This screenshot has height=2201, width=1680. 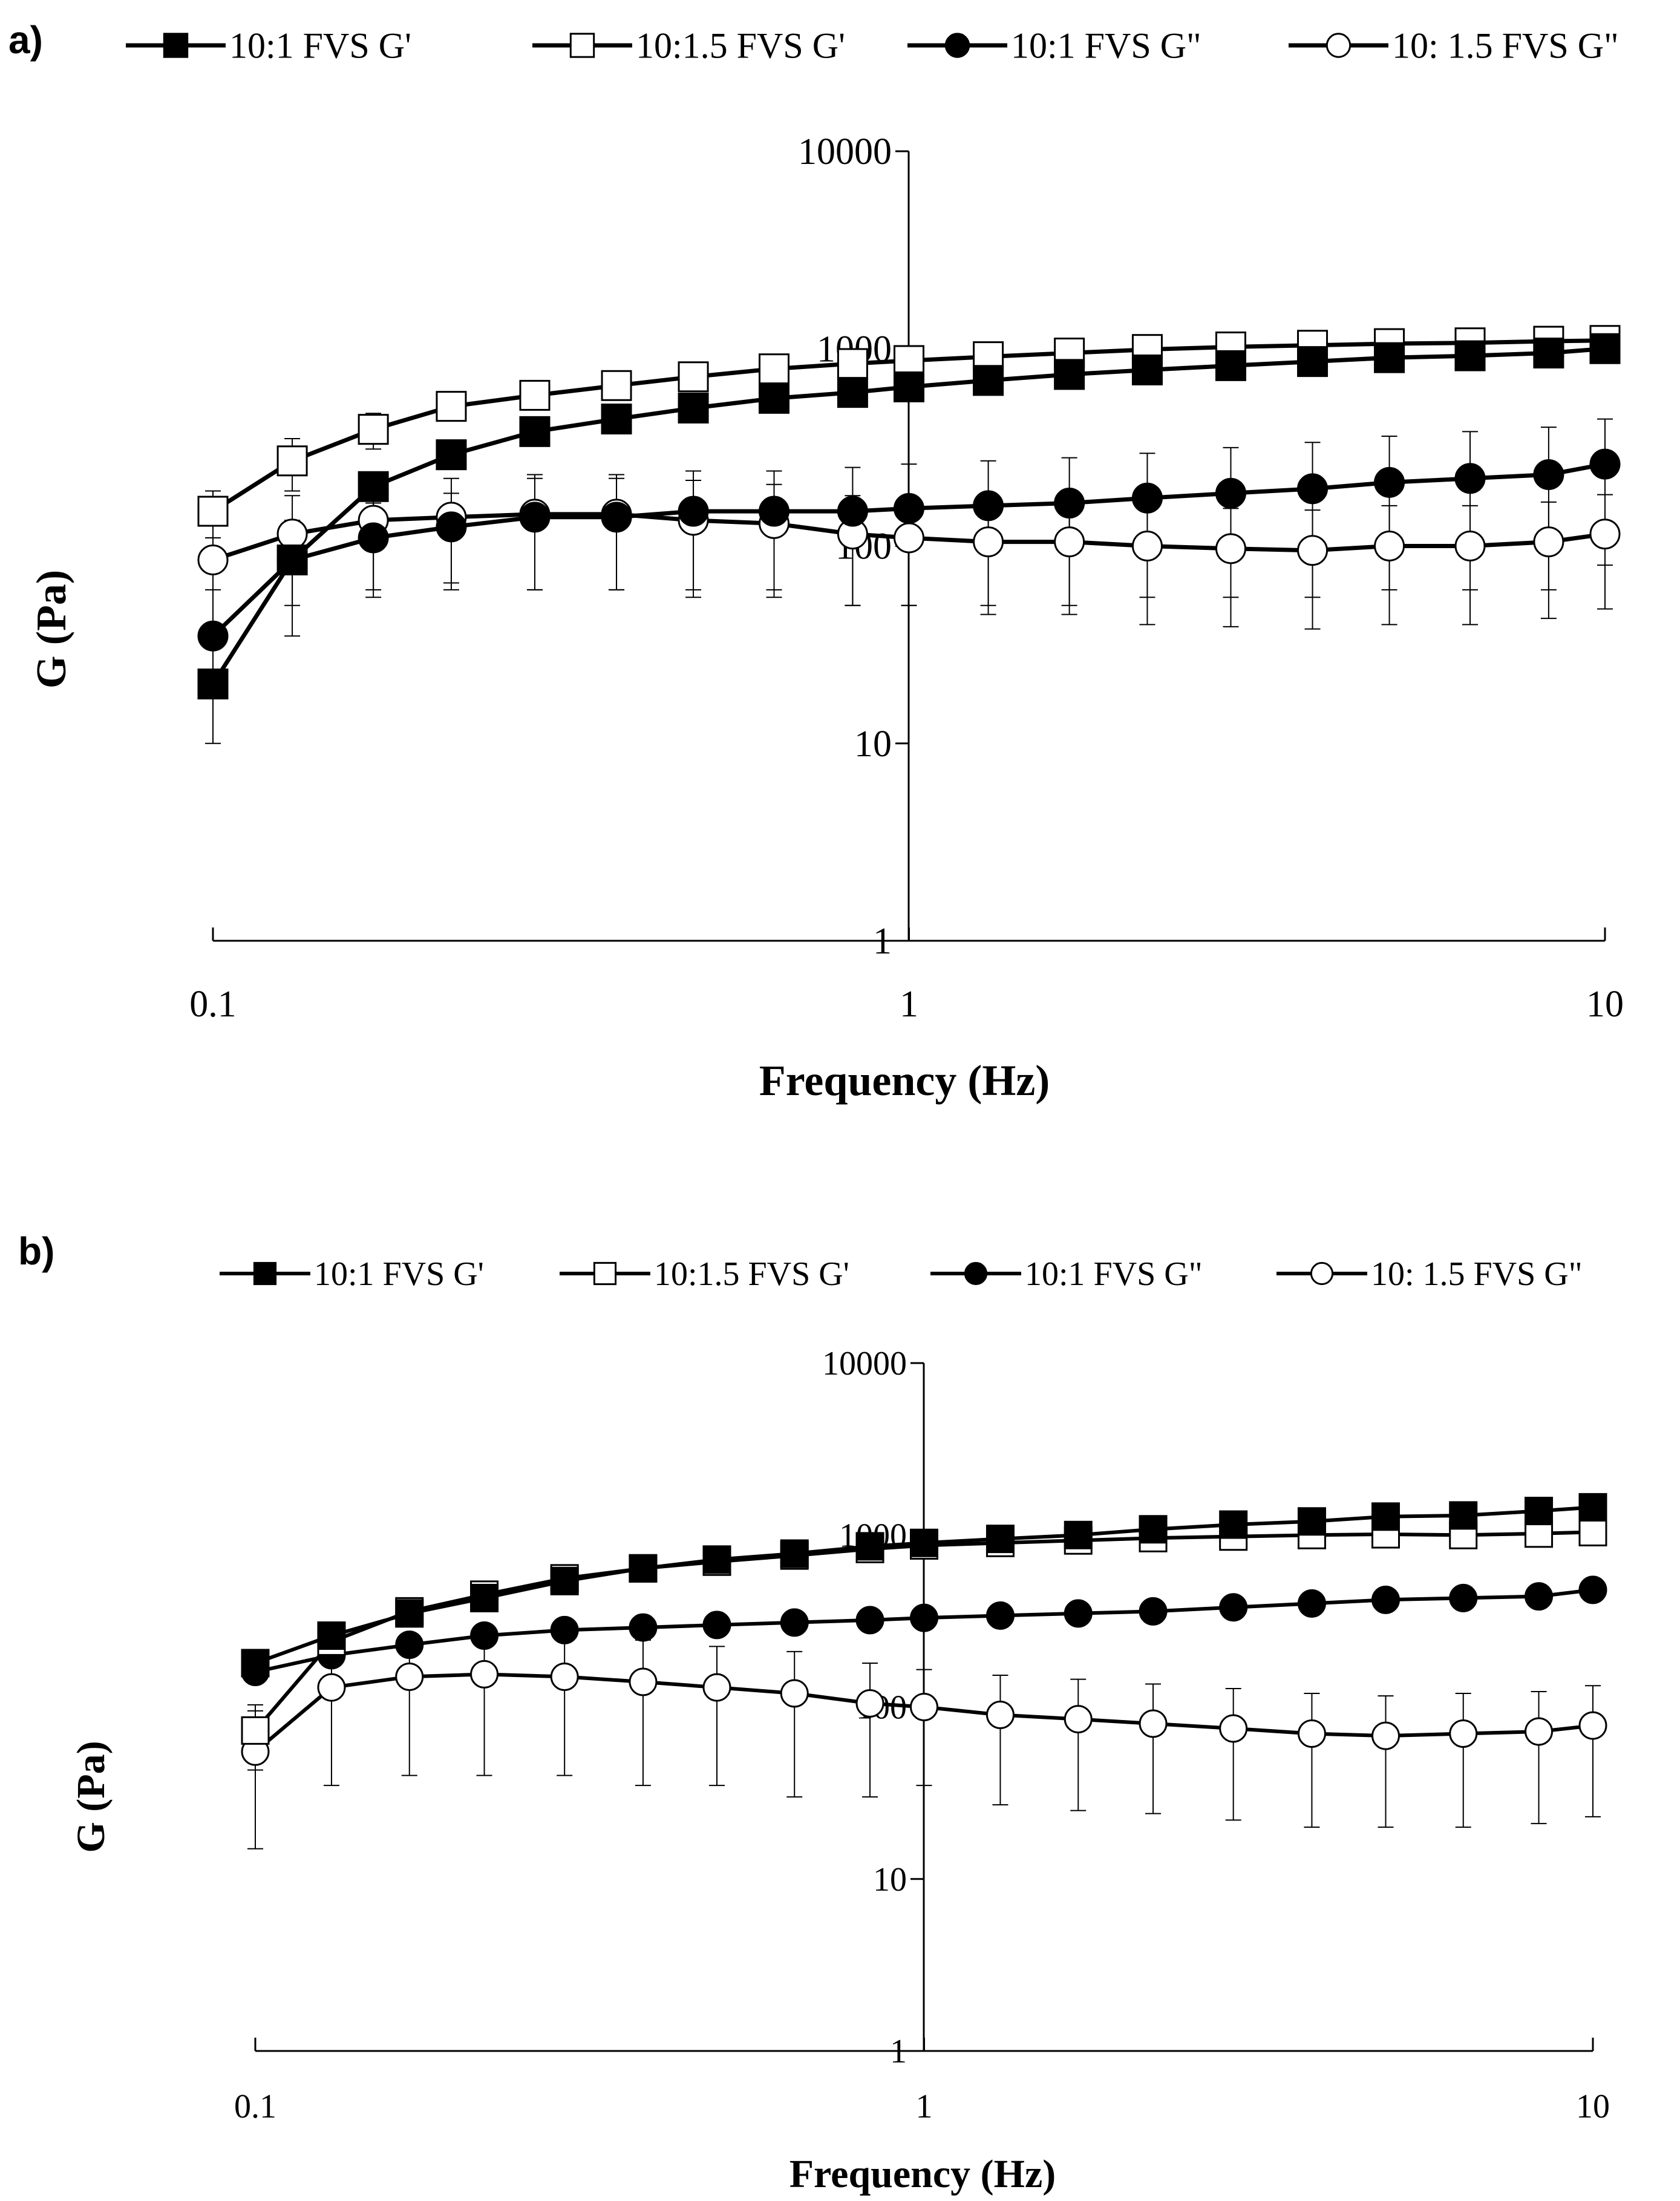 I want to click on legend-item-2: 10:1.5 FVS G', so click(x=688, y=45).